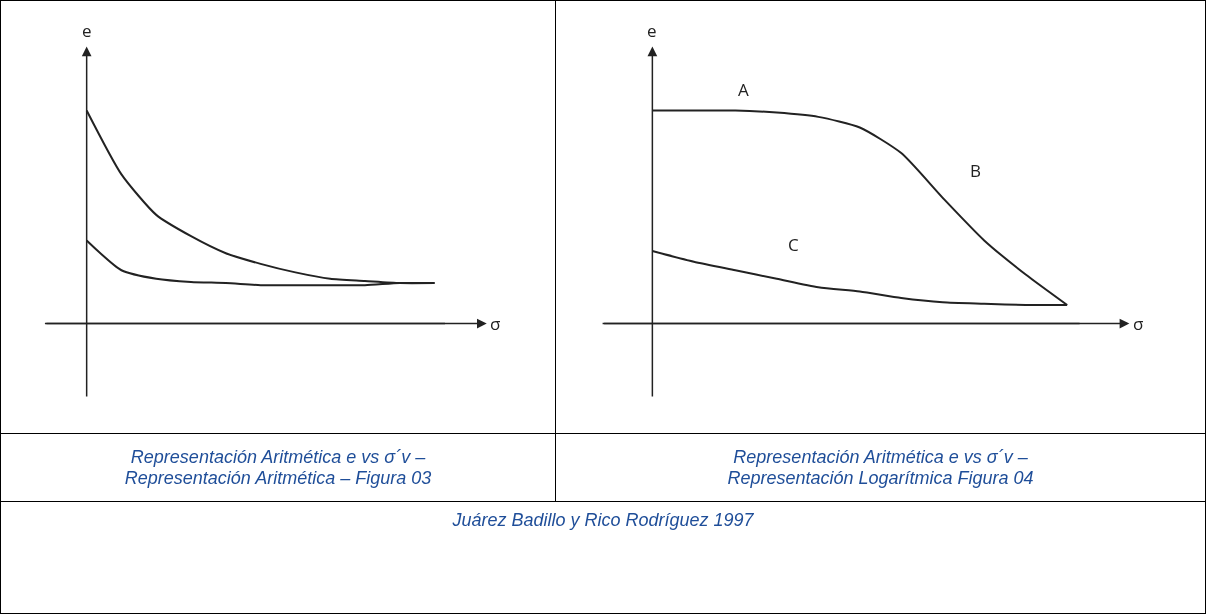  What do you see at coordinates (743, 89) in the screenshot?
I see `text: A` at bounding box center [743, 89].